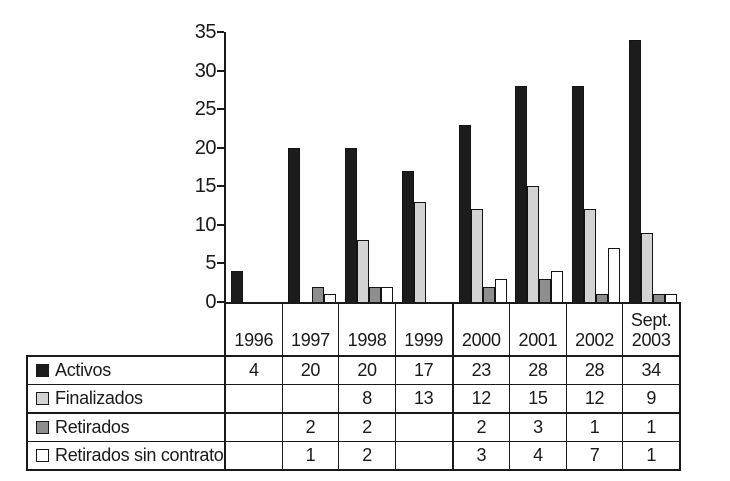 The image size is (730, 481). Describe the element at coordinates (42, 398) in the screenshot. I see `legend-swatch-finalizados` at that location.